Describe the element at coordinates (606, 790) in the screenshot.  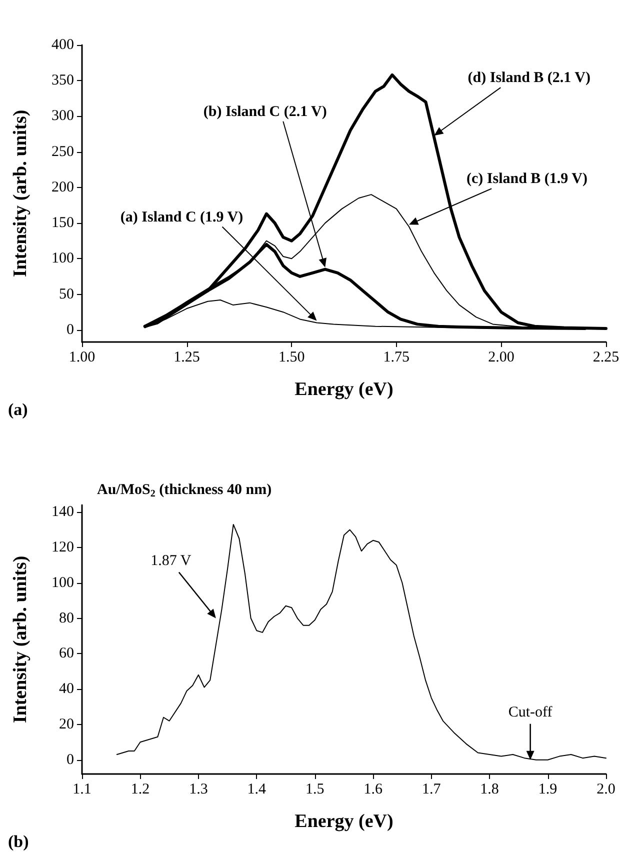
I see `x-tick-label: 2.0` at that location.